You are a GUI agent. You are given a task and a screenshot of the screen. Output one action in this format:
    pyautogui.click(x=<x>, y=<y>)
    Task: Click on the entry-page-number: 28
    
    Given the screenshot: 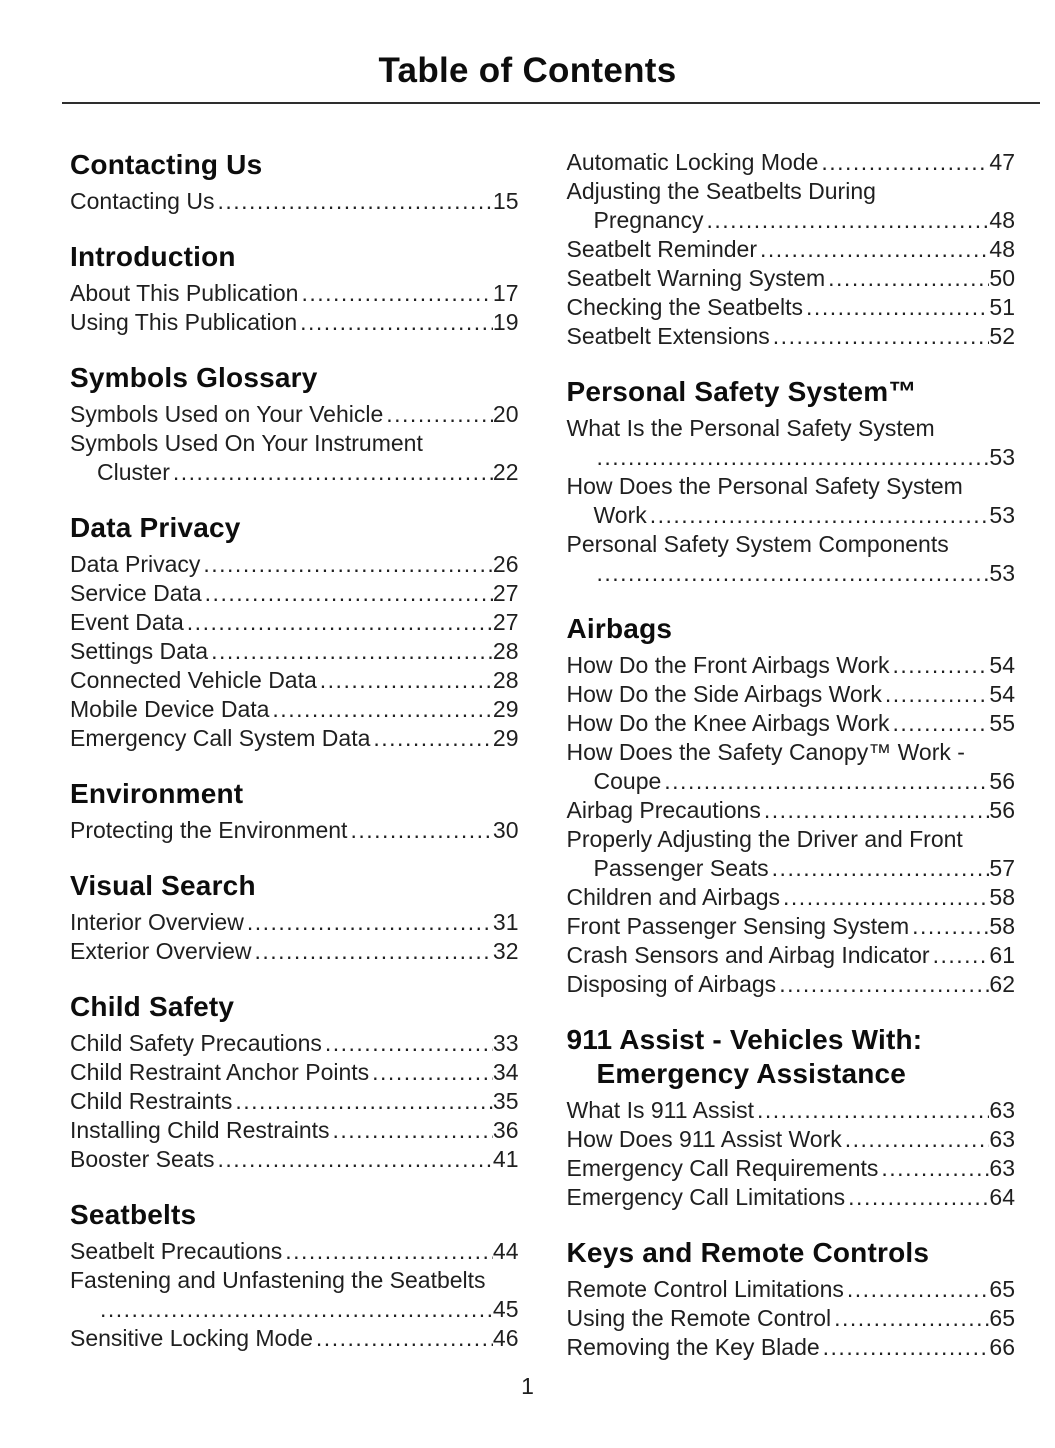 What is the action you would take?
    pyautogui.click(x=505, y=680)
    